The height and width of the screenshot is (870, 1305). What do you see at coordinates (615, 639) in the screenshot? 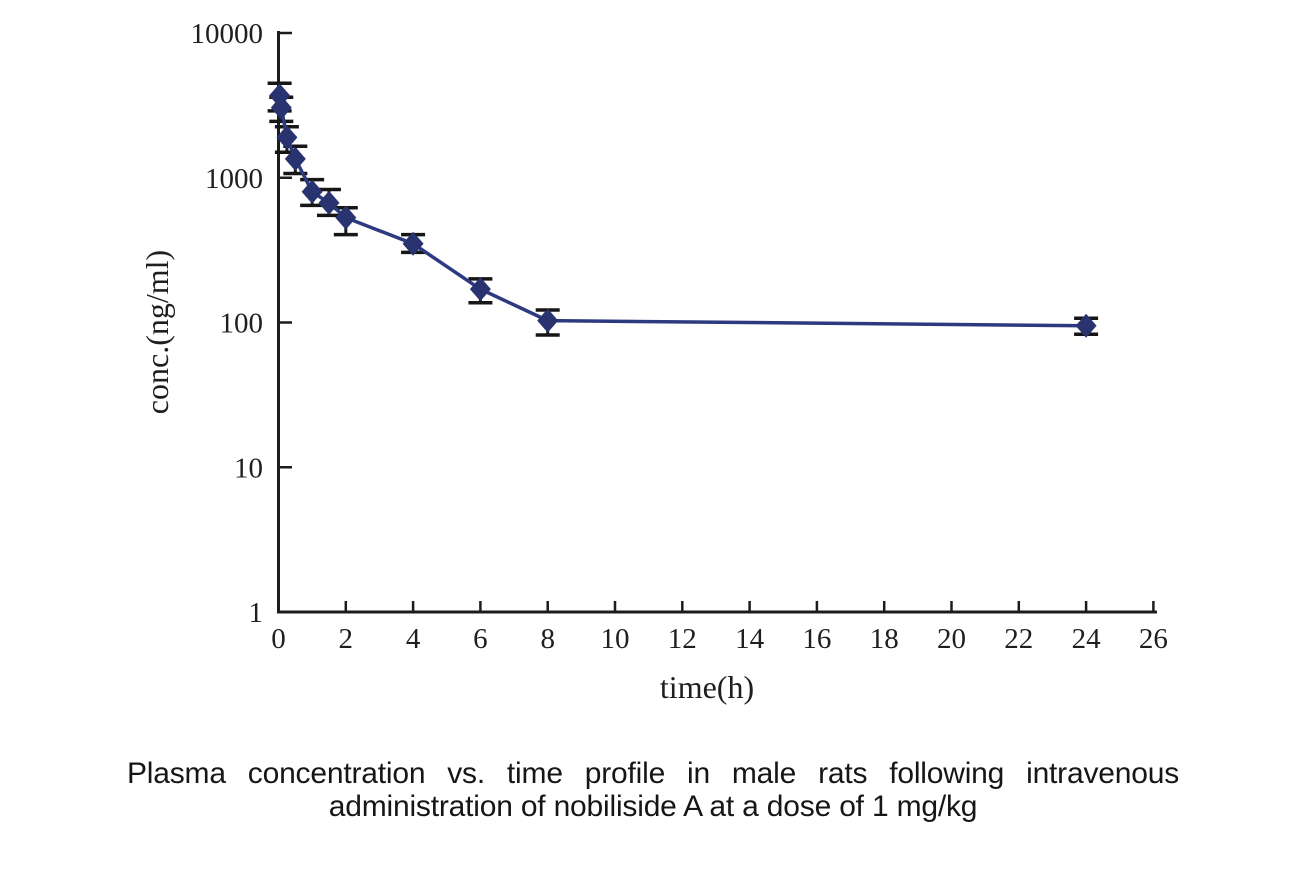
I see `x-axis-tick-label: 10` at bounding box center [615, 639].